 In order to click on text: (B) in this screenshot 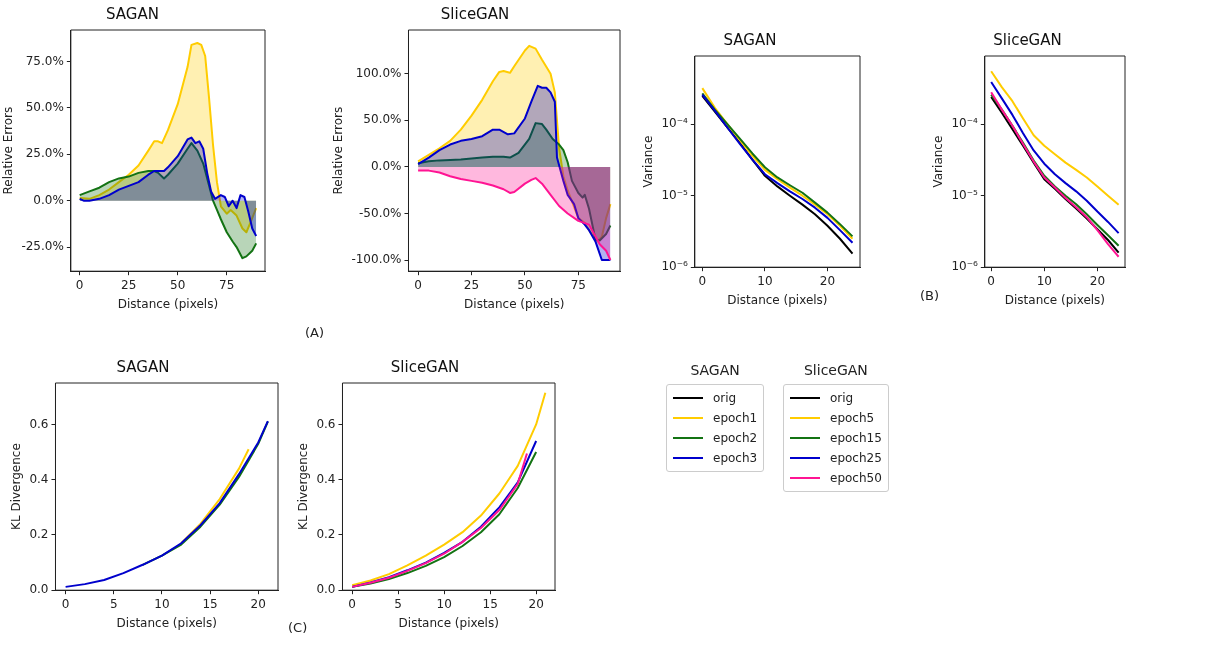, I will do `click(930, 295)`.